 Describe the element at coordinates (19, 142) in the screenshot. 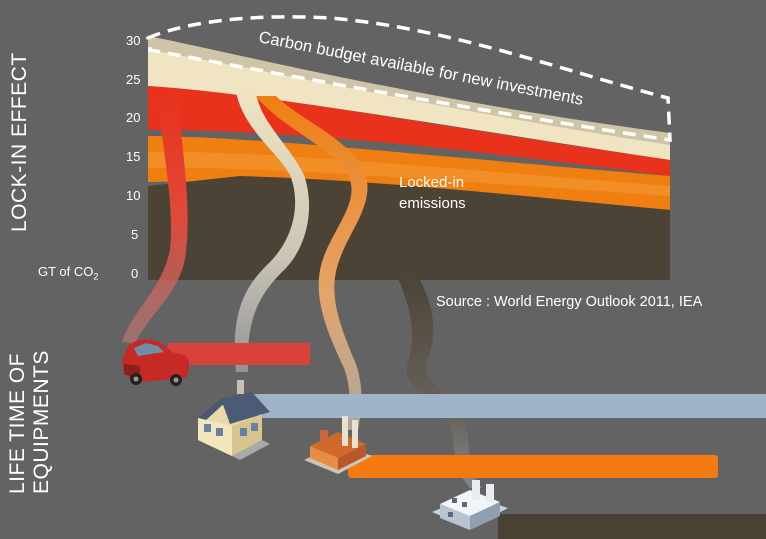

I see `lock-in-effect-label: LOCK-IN EFFECT` at that location.